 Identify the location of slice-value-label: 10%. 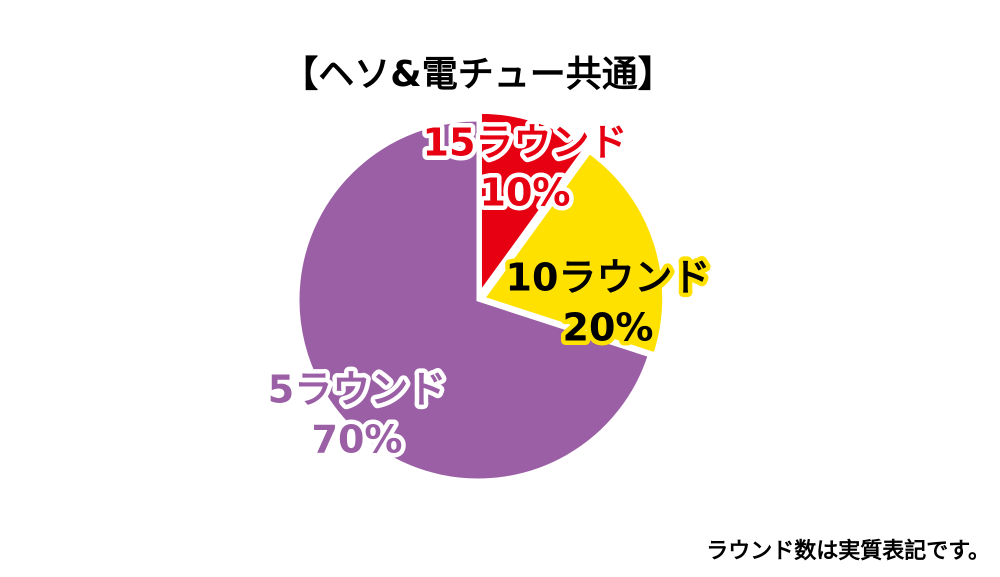
(525, 193).